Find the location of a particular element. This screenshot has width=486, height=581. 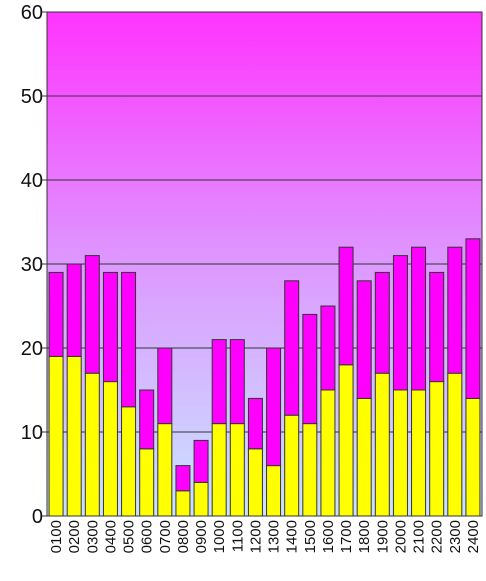

x-tick-label: 2200 is located at coordinates (437, 536).